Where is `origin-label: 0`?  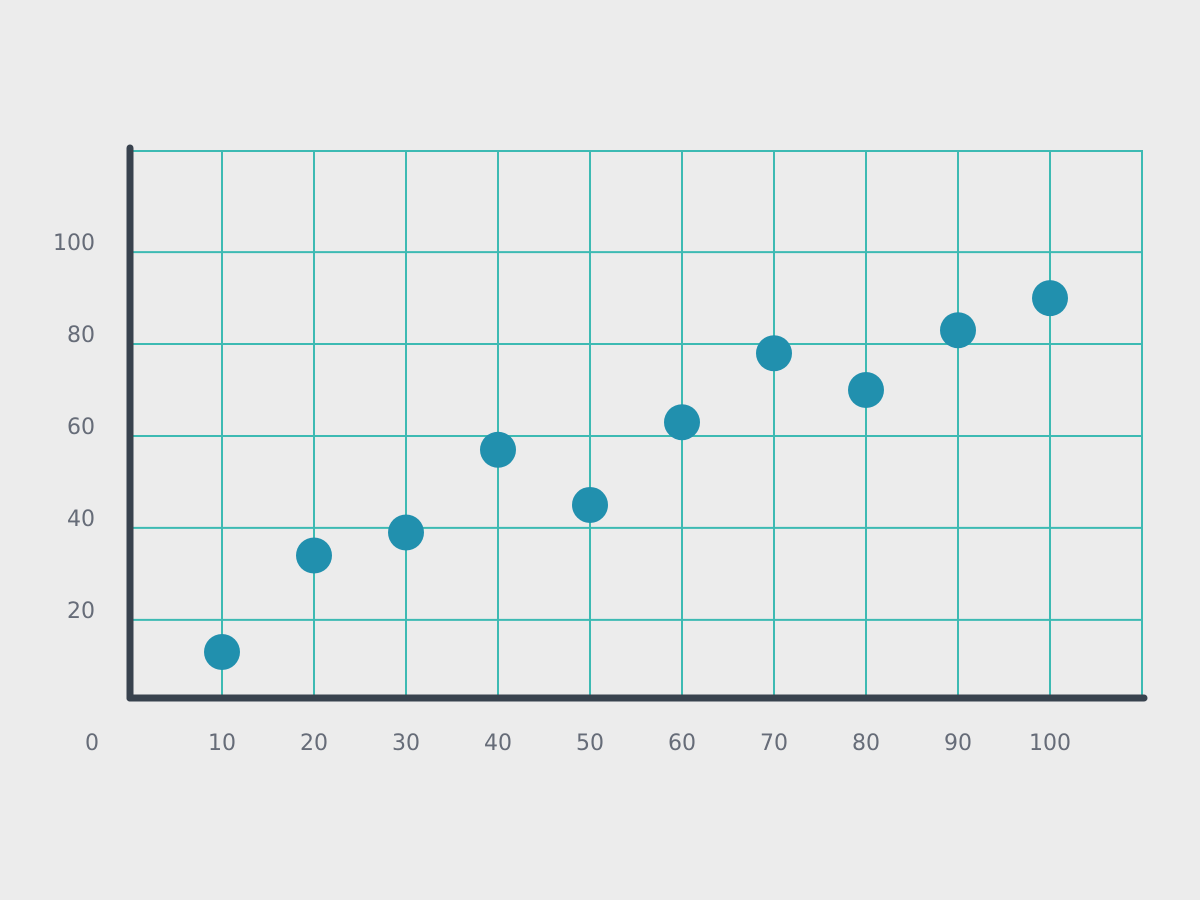 origin-label: 0 is located at coordinates (92, 743).